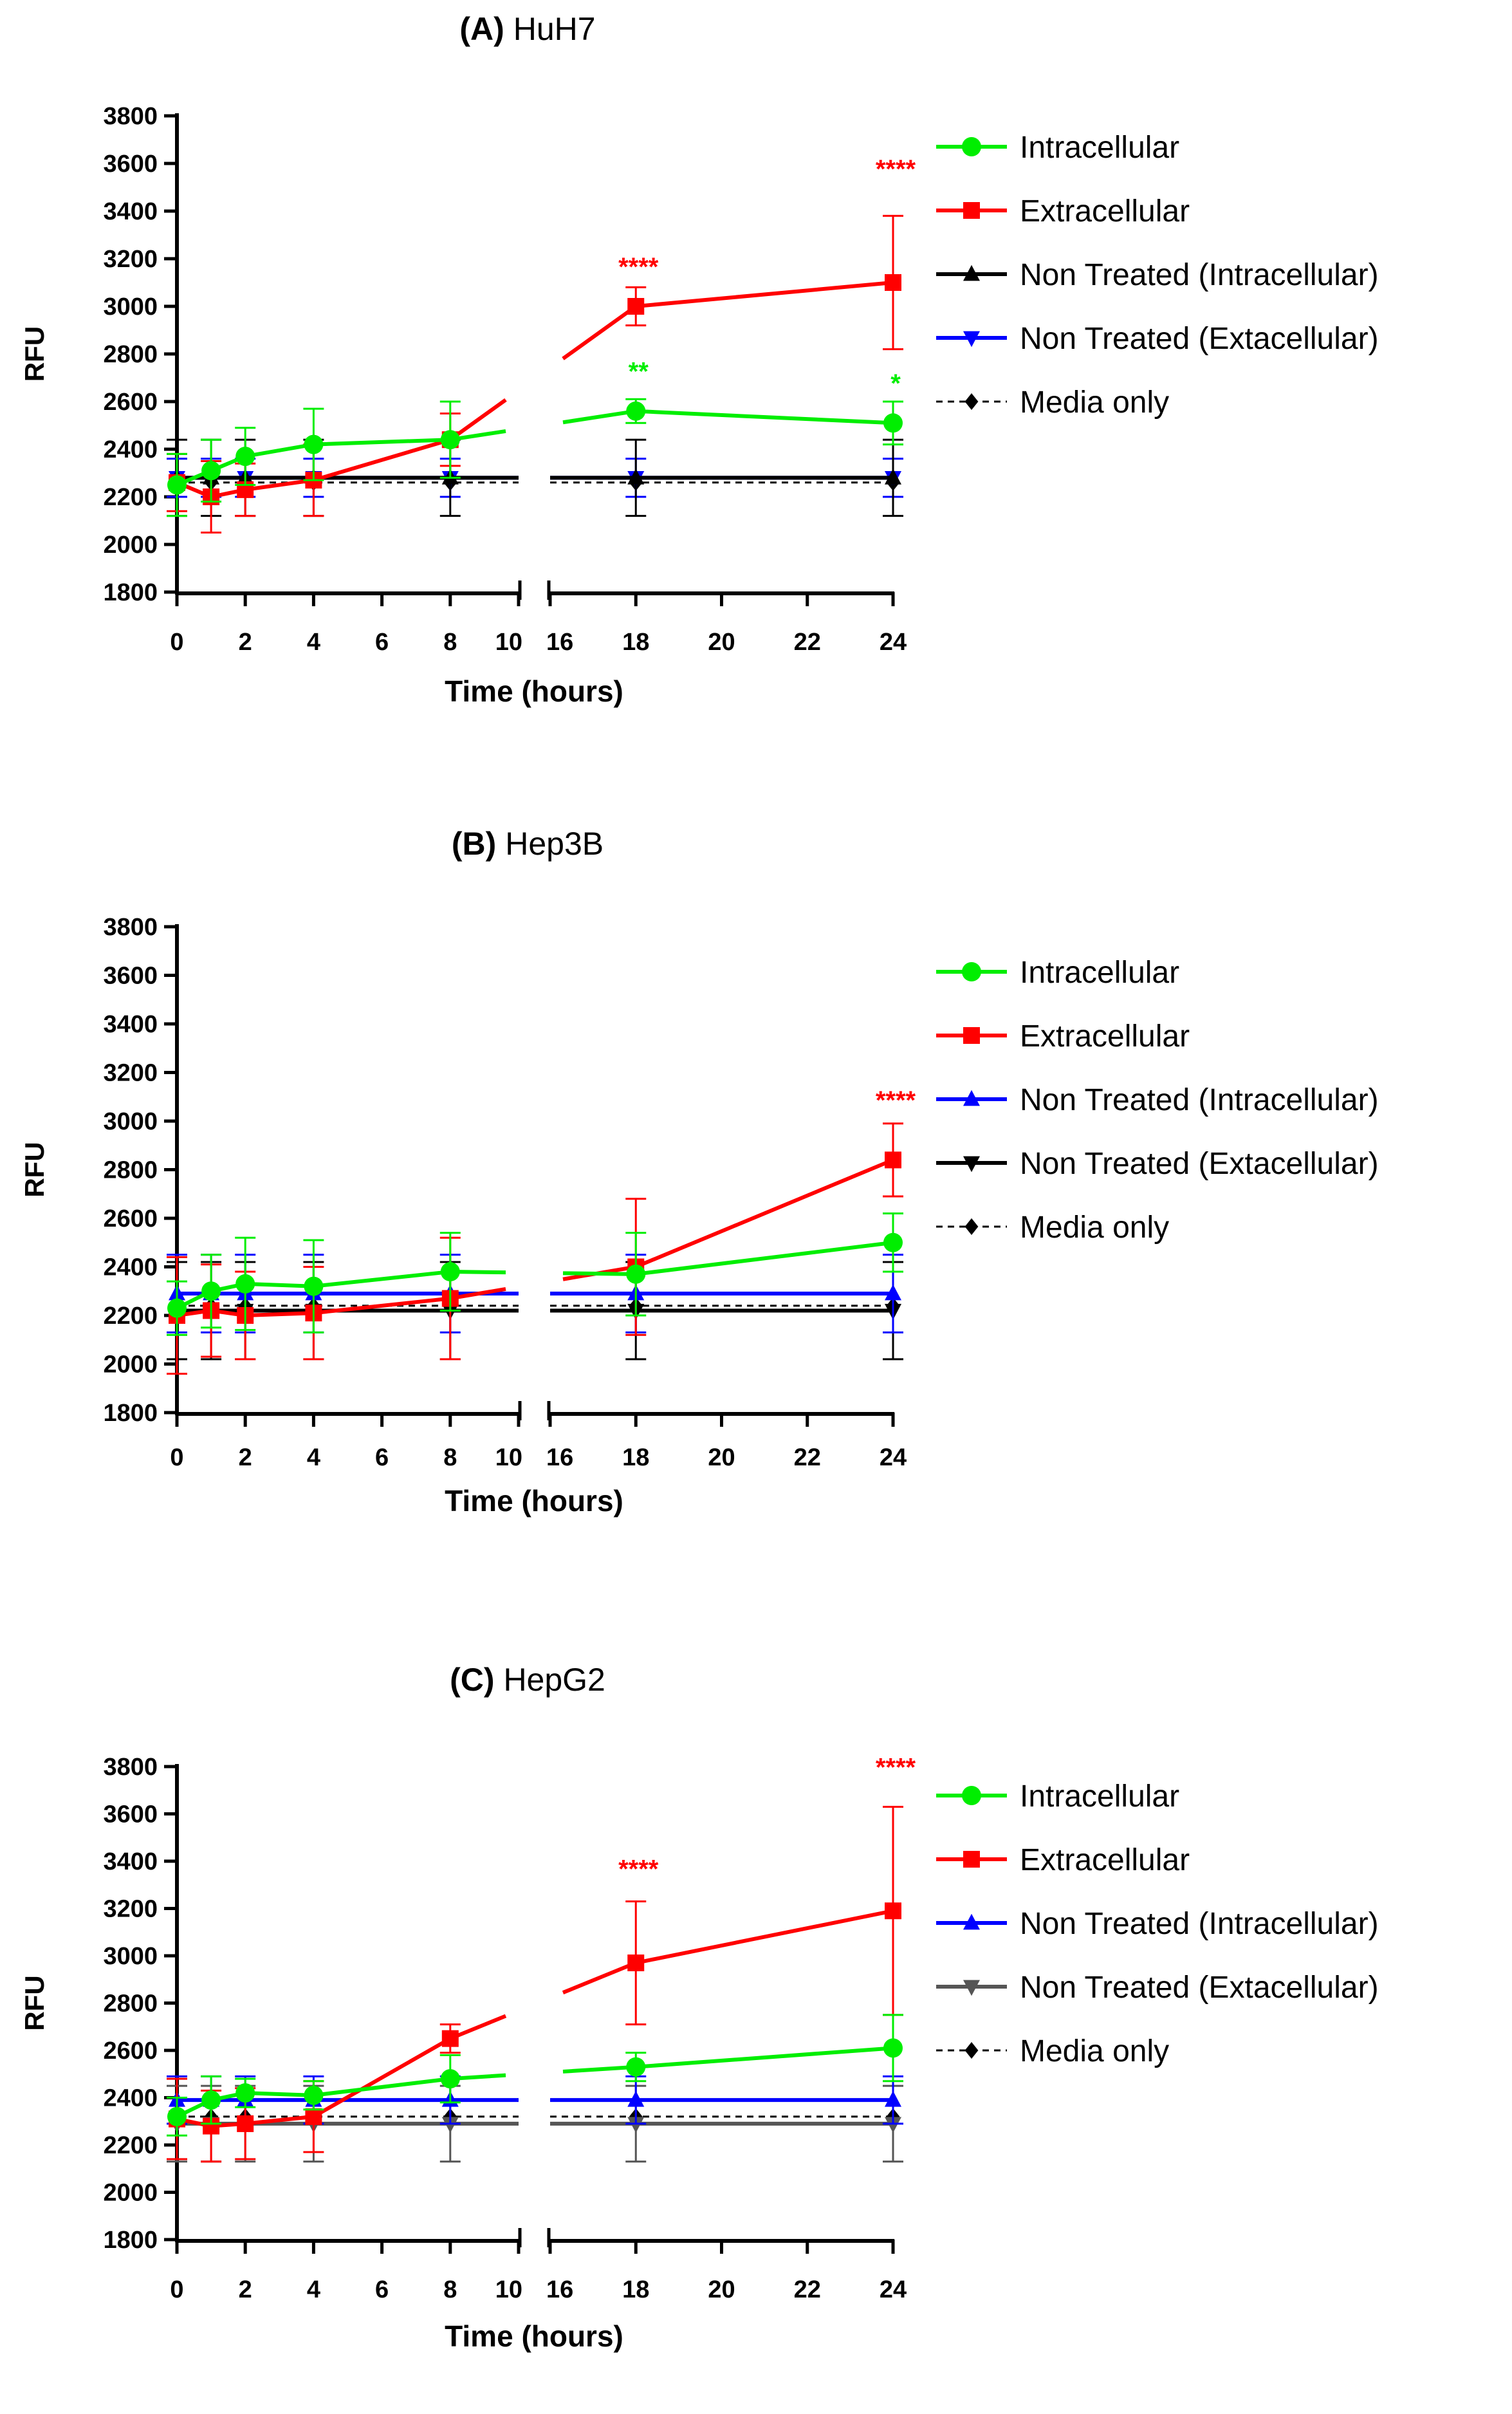 The height and width of the screenshot is (2414, 1512). What do you see at coordinates (1199, 1988) in the screenshot?
I see `legend-label: Non Treated (Extacellular)` at bounding box center [1199, 1988].